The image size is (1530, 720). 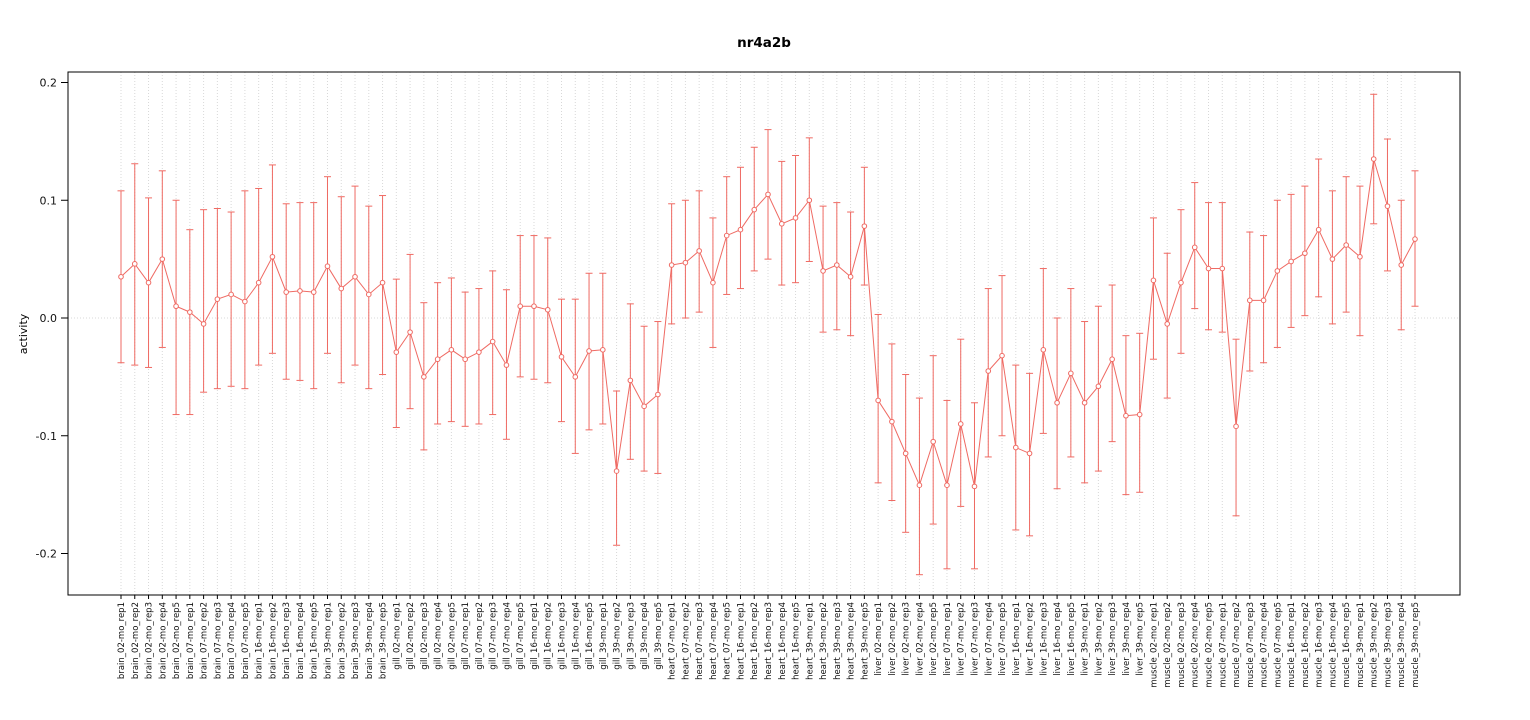 What do you see at coordinates (797, 641) in the screenshot?
I see `x-tick-label: heart_16-mo_rep5` at bounding box center [797, 641].